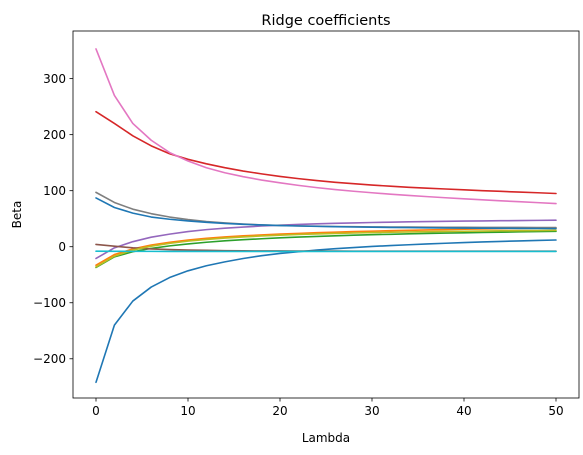 The height and width of the screenshot is (455, 583). What do you see at coordinates (463, 411) in the screenshot?
I see `x-tick-label: 40` at bounding box center [463, 411].